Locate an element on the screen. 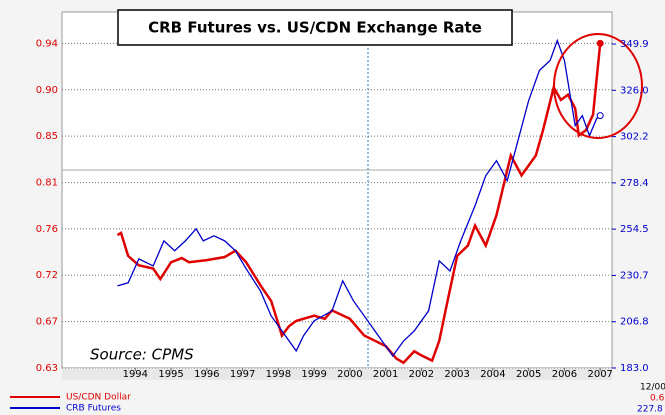  y-tick-label: 0.63 is located at coordinates (47, 368).